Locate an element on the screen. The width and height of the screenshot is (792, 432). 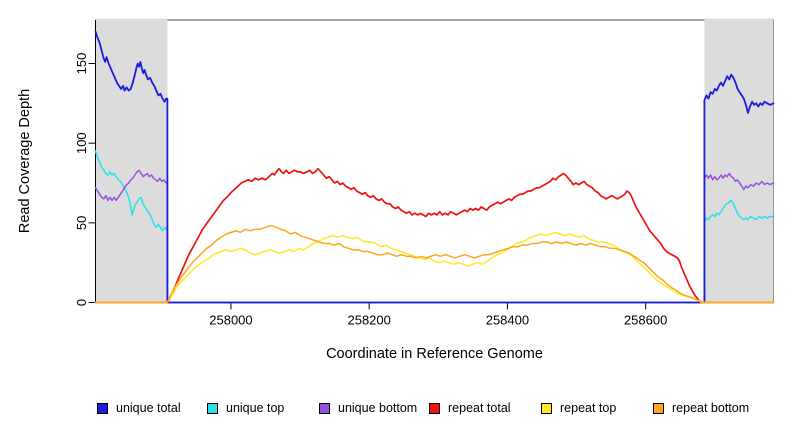
x-tick-label: 258600 is located at coordinates (645, 320).